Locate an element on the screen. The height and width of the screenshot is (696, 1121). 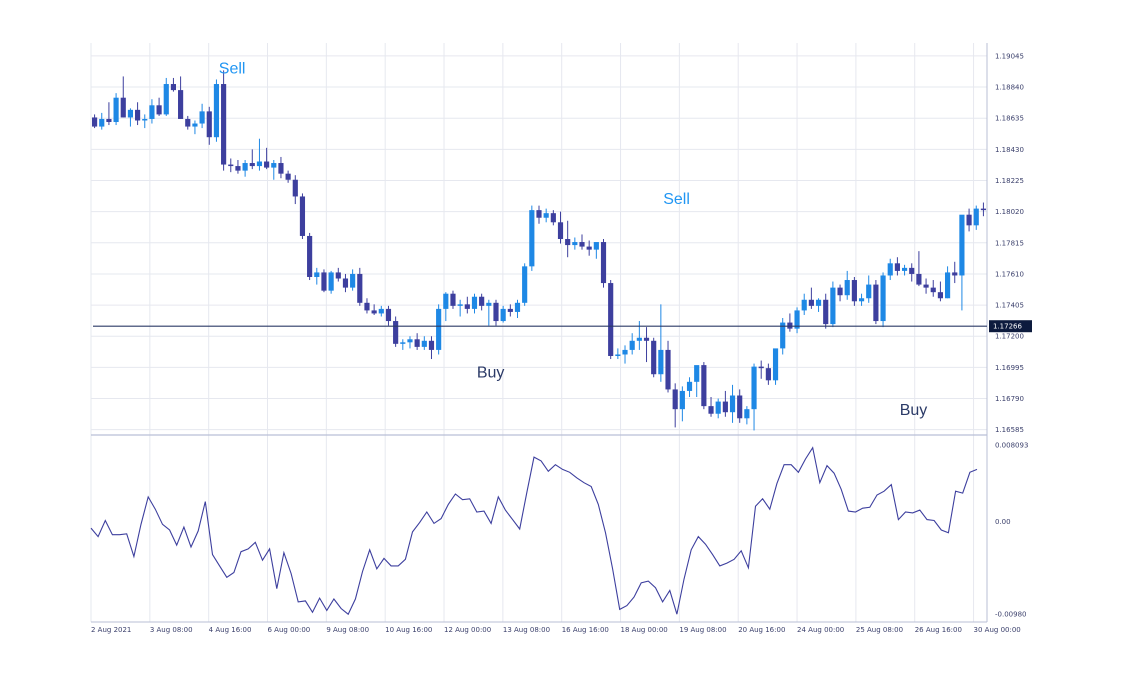
x-tick-label: 4 Aug 16:00 is located at coordinates (230, 630).